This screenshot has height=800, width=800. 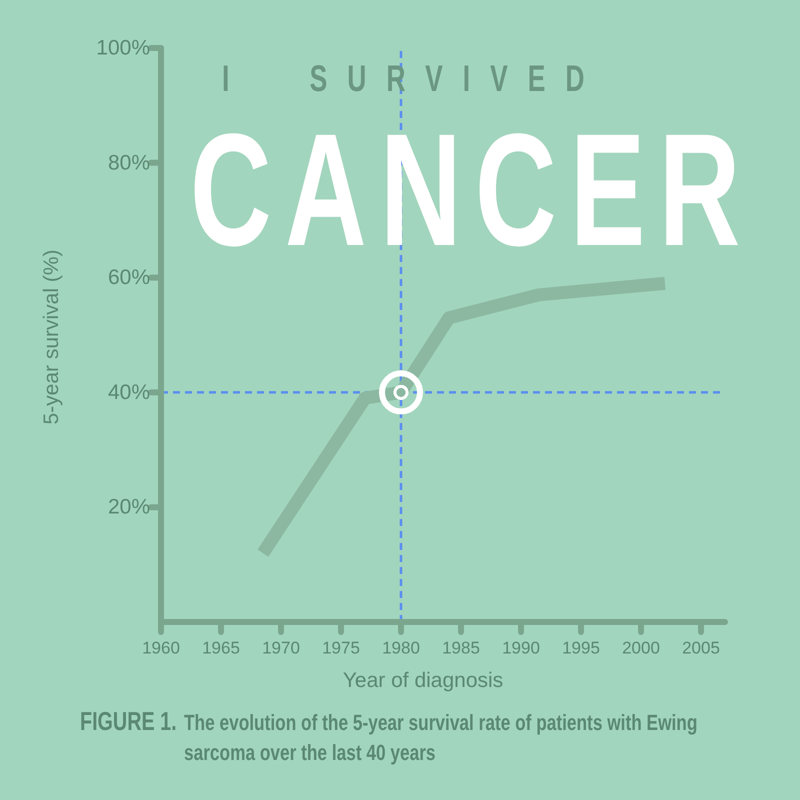 I want to click on x-tick-label: 2005, so click(x=701, y=648).